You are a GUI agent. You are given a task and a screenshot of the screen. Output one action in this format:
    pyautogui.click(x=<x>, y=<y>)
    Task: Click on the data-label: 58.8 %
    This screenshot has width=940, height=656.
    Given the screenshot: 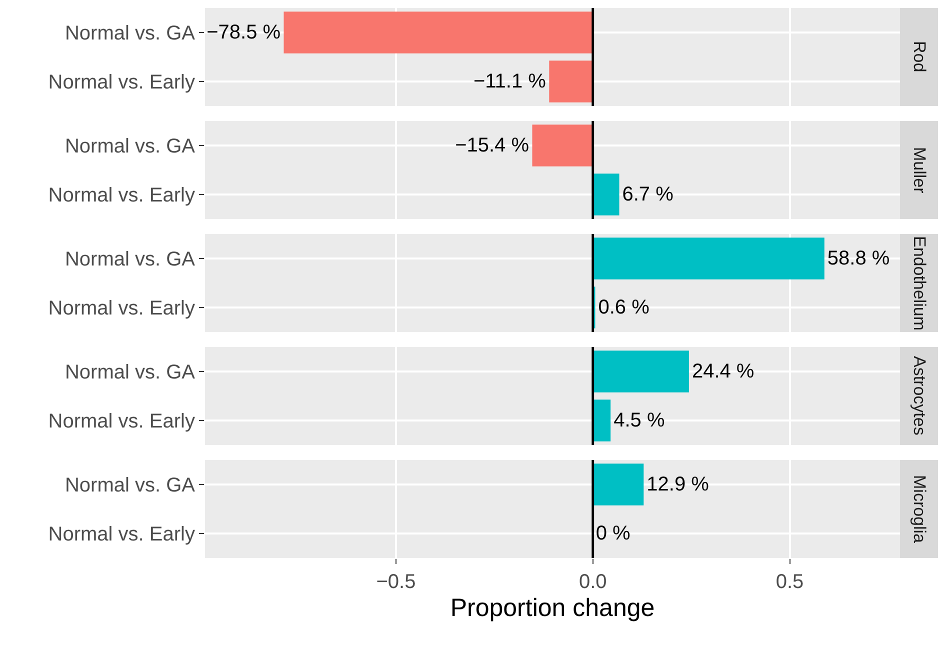 What is the action you would take?
    pyautogui.click(x=858, y=259)
    